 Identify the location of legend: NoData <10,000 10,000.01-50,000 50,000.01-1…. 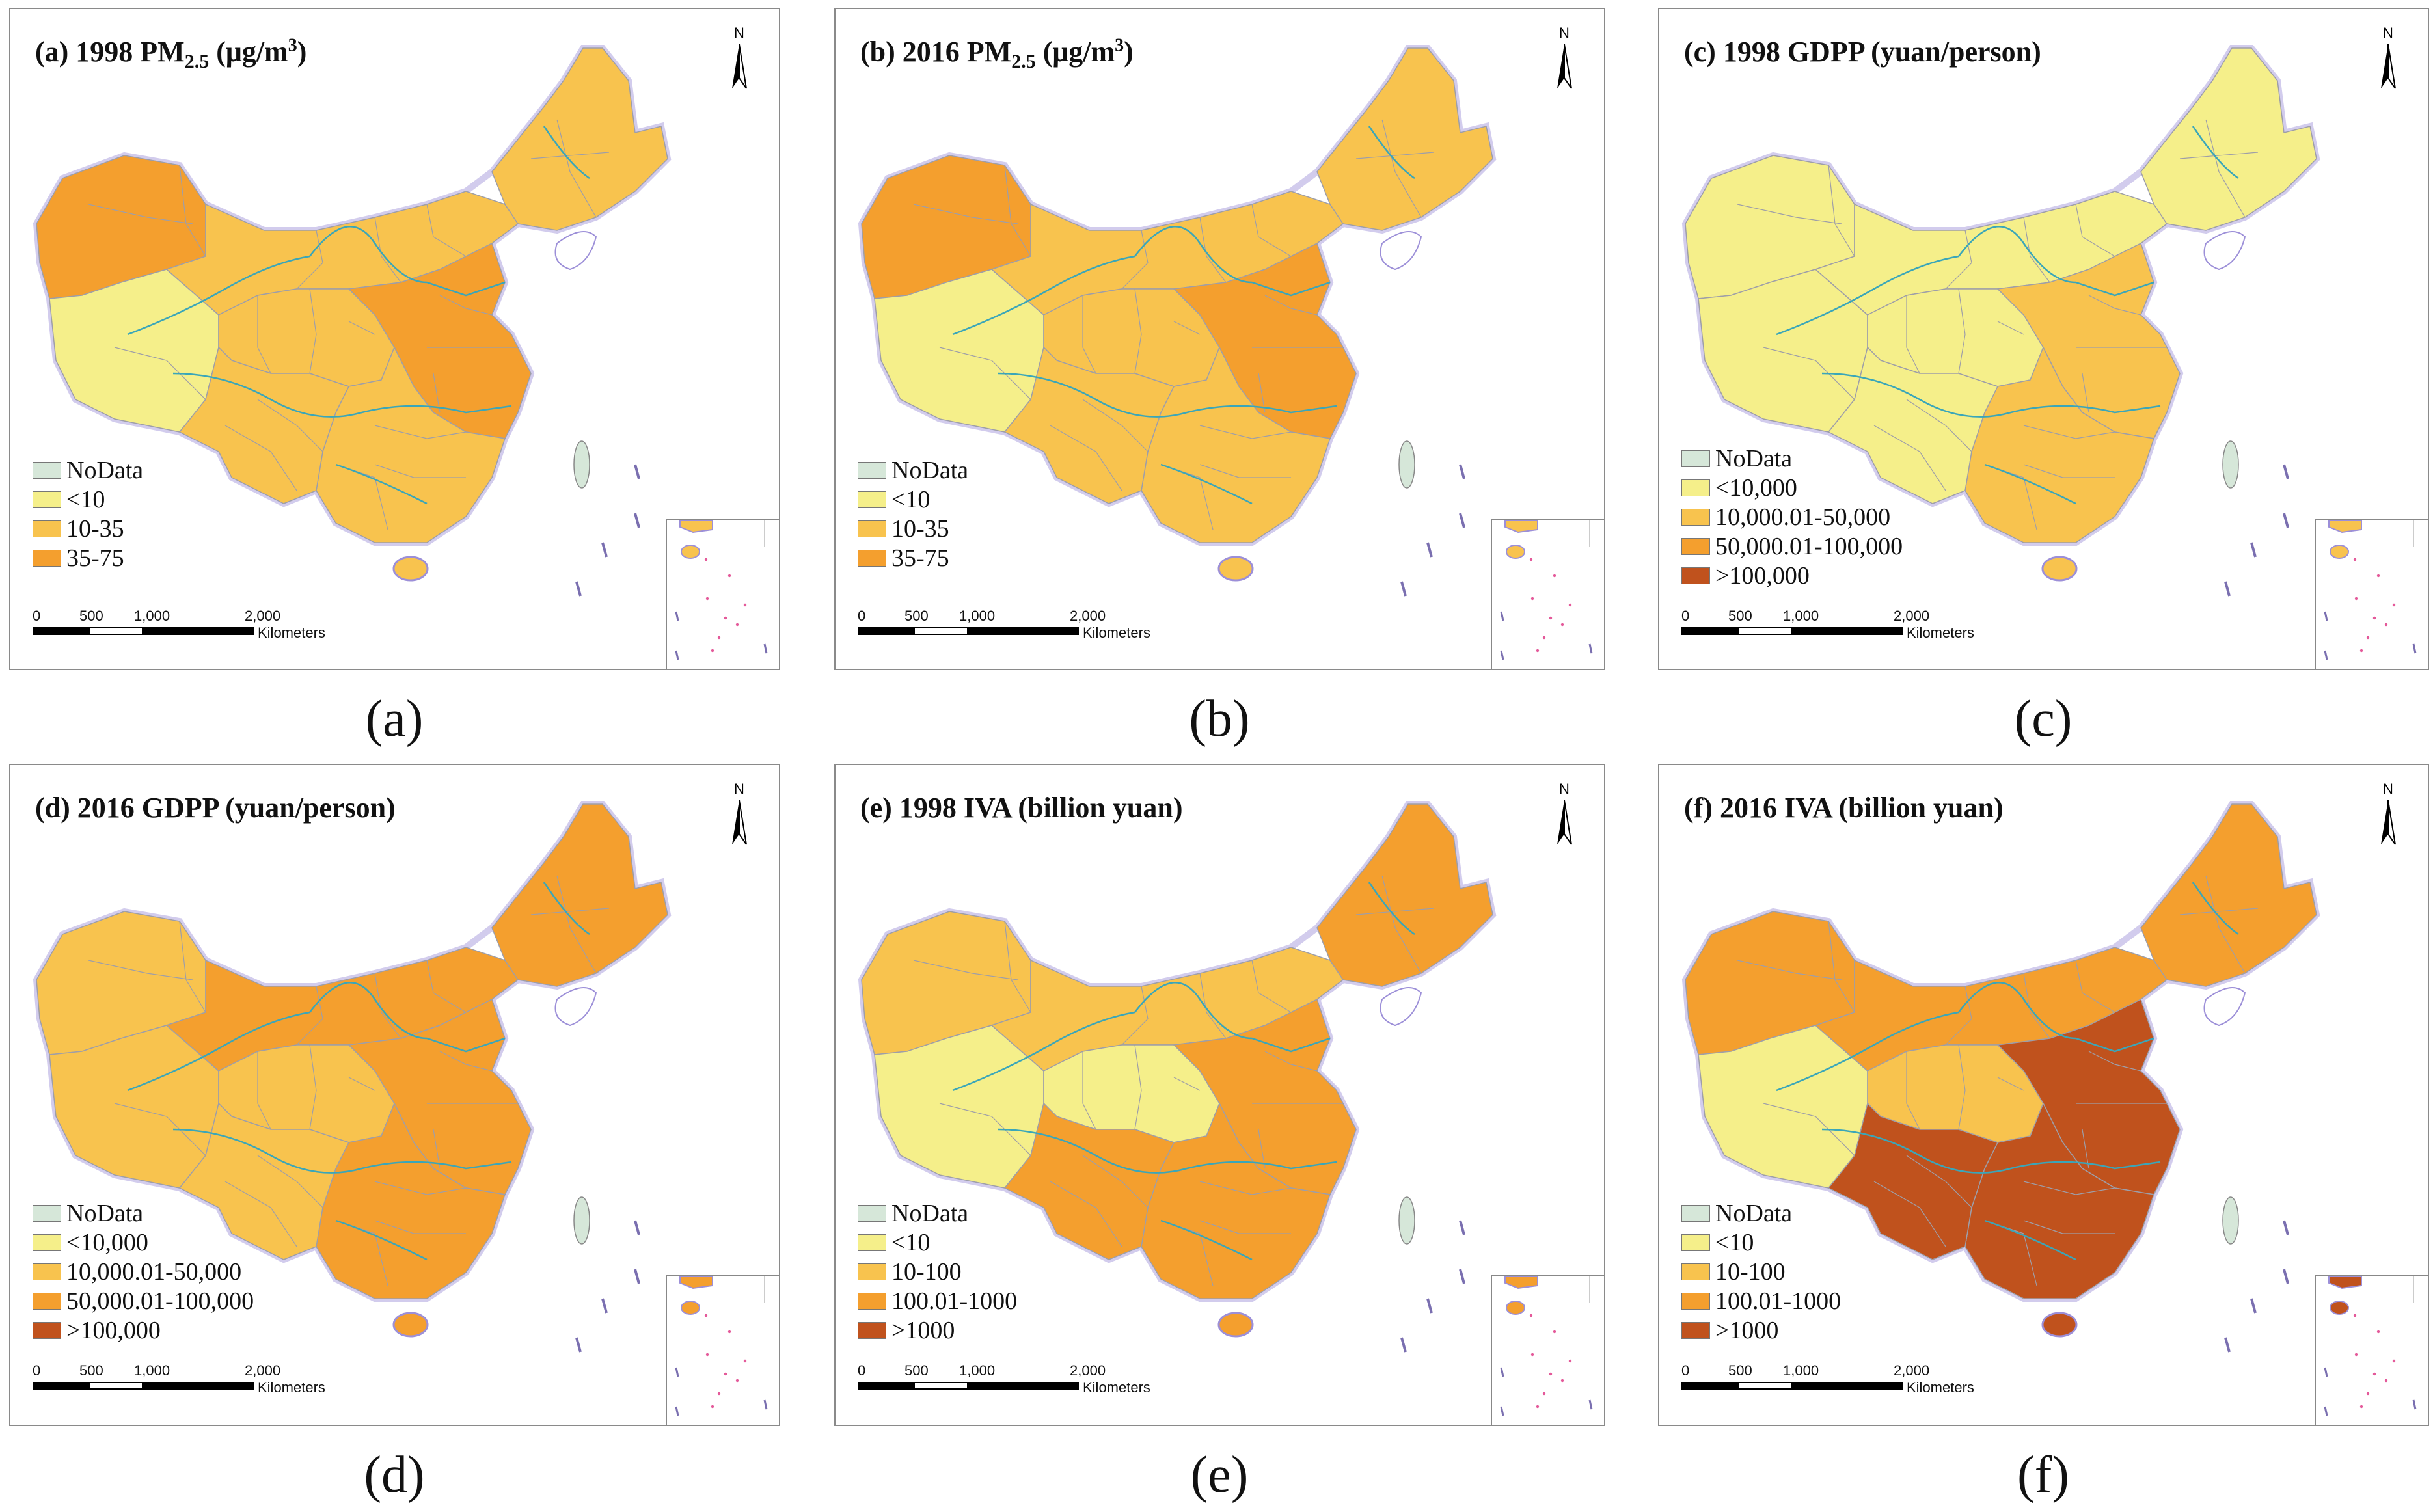
(143, 1271).